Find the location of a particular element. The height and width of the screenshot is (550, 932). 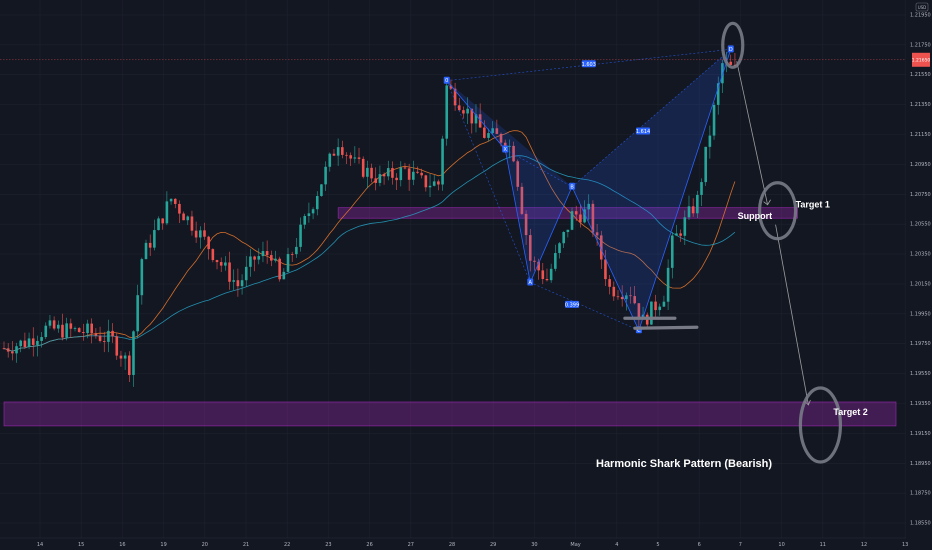

pattern-fill is located at coordinates (509, 181).